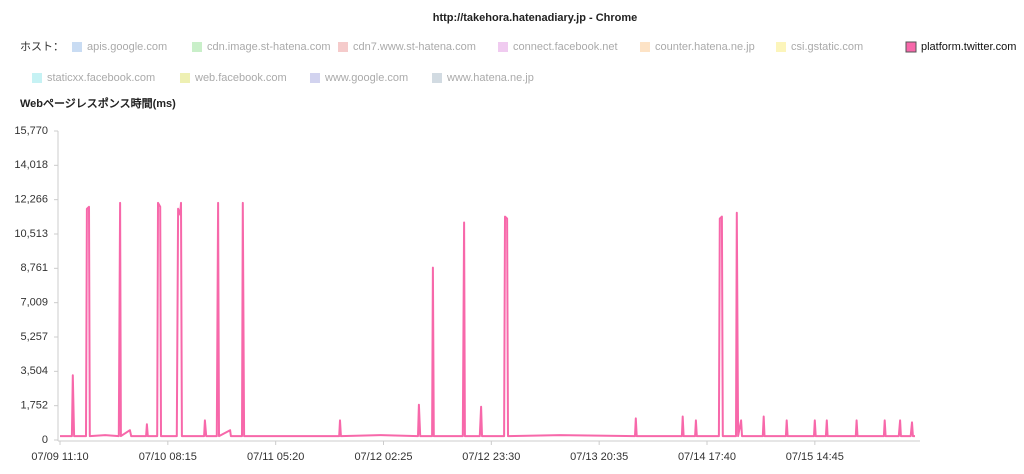 This screenshot has width=1024, height=474. I want to click on legend-entry: apis.google.com, so click(127, 47).